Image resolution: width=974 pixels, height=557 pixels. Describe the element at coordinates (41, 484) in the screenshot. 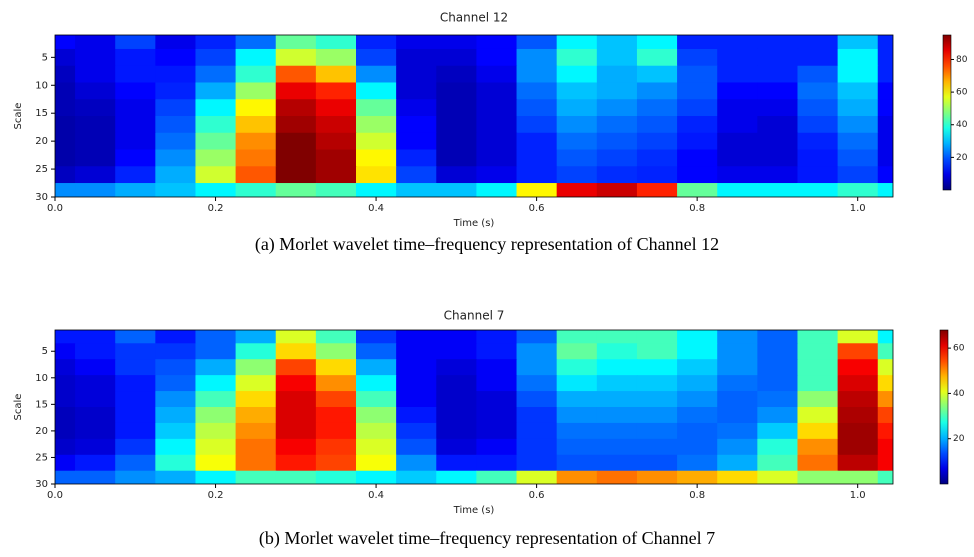

I see `y-tick-label: 30` at that location.